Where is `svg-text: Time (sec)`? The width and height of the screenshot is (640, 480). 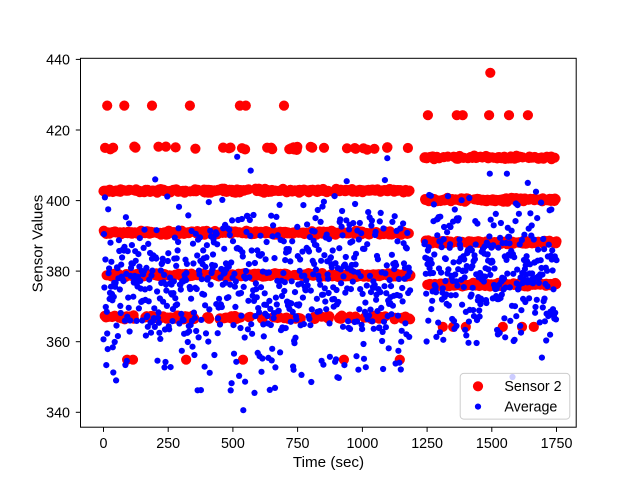
svg-text: Time (sec) is located at coordinates (328, 462).